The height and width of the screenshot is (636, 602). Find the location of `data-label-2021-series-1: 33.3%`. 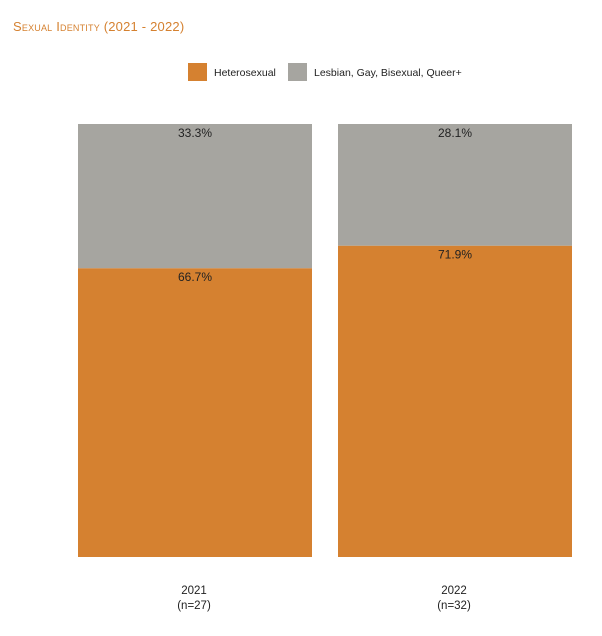

data-label-2021-series-1: 33.3% is located at coordinates (195, 133).